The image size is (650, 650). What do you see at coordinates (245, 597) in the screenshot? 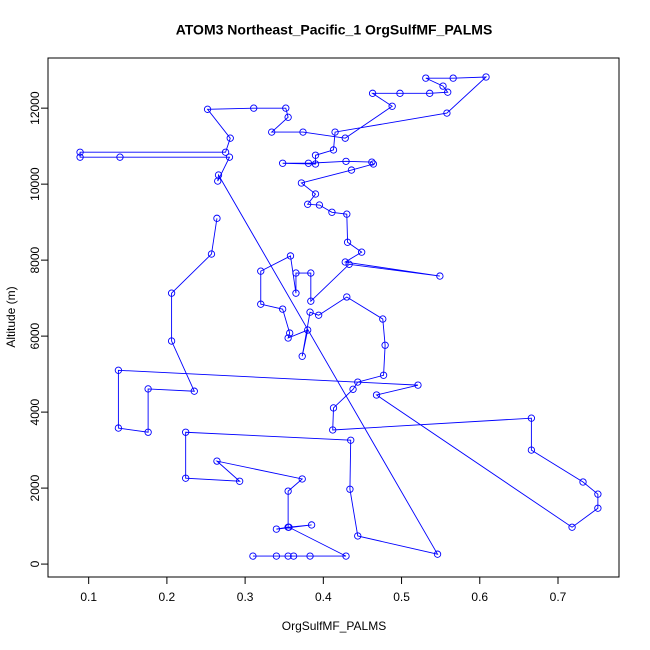
I see `x-tick-label: 0.3` at bounding box center [245, 597].